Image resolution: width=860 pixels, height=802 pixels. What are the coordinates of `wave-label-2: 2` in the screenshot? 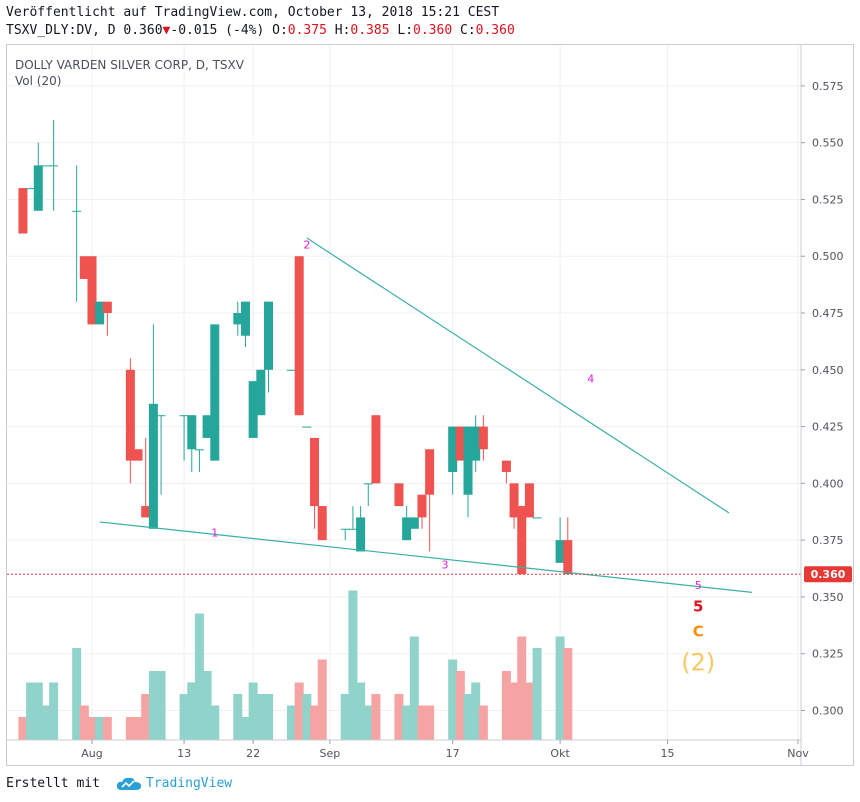 It's located at (306, 244).